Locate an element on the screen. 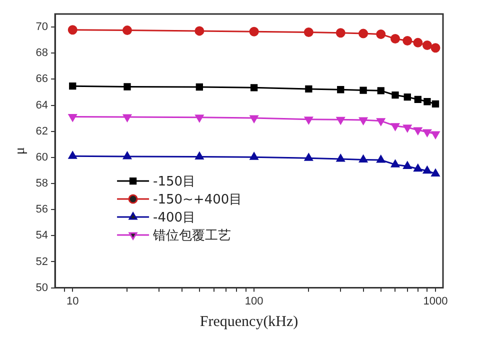  y-axis-title: μ is located at coordinates (20, 151).